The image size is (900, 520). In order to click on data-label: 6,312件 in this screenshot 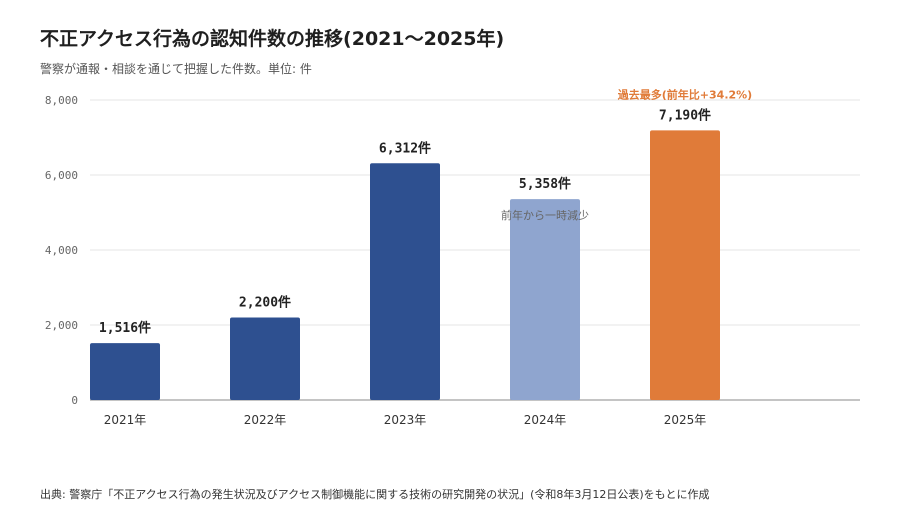, I will do `click(405, 148)`.